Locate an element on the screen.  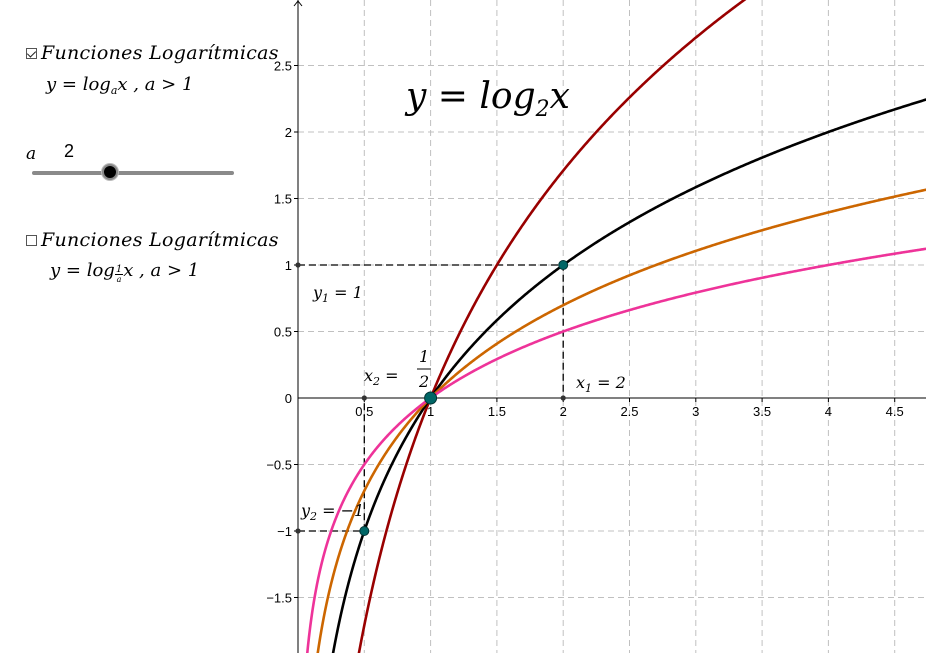
formula-log-inv-a-rhs: x , a > 1 is located at coordinates (161, 270).